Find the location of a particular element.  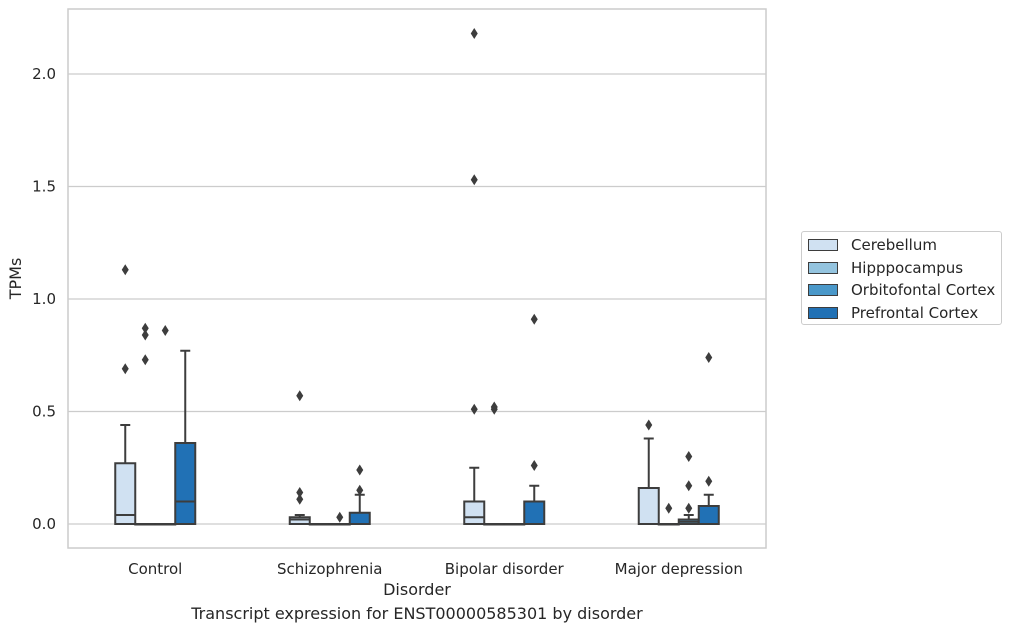

legend-label: Cerebellum is located at coordinates (894, 245).